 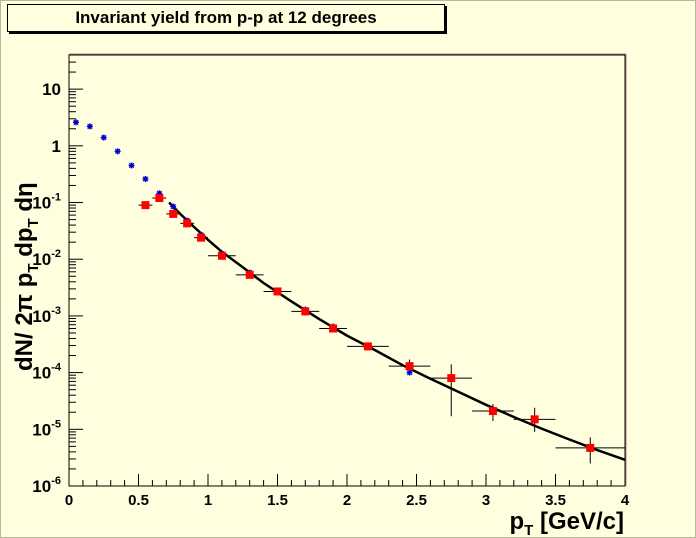 What do you see at coordinates (277, 500) in the screenshot?
I see `x-tick-label: 1.5` at bounding box center [277, 500].